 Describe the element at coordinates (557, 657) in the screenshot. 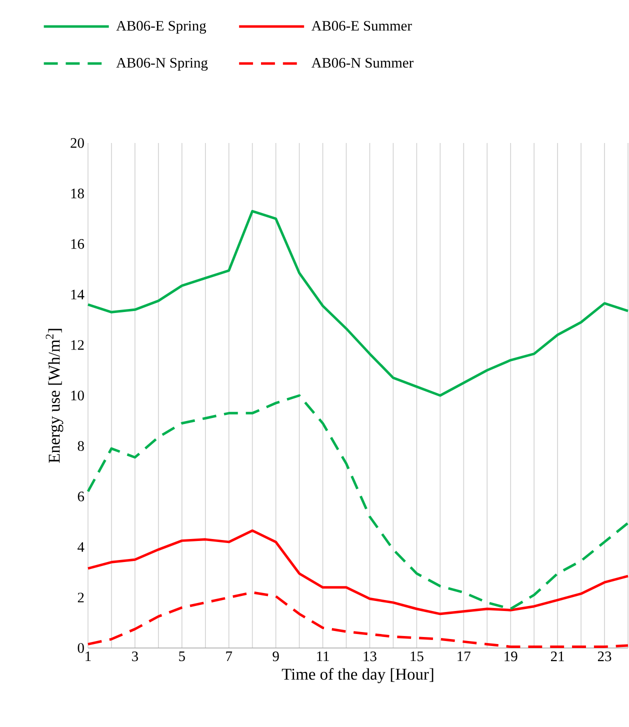

I see `x-tick-label: 21` at that location.